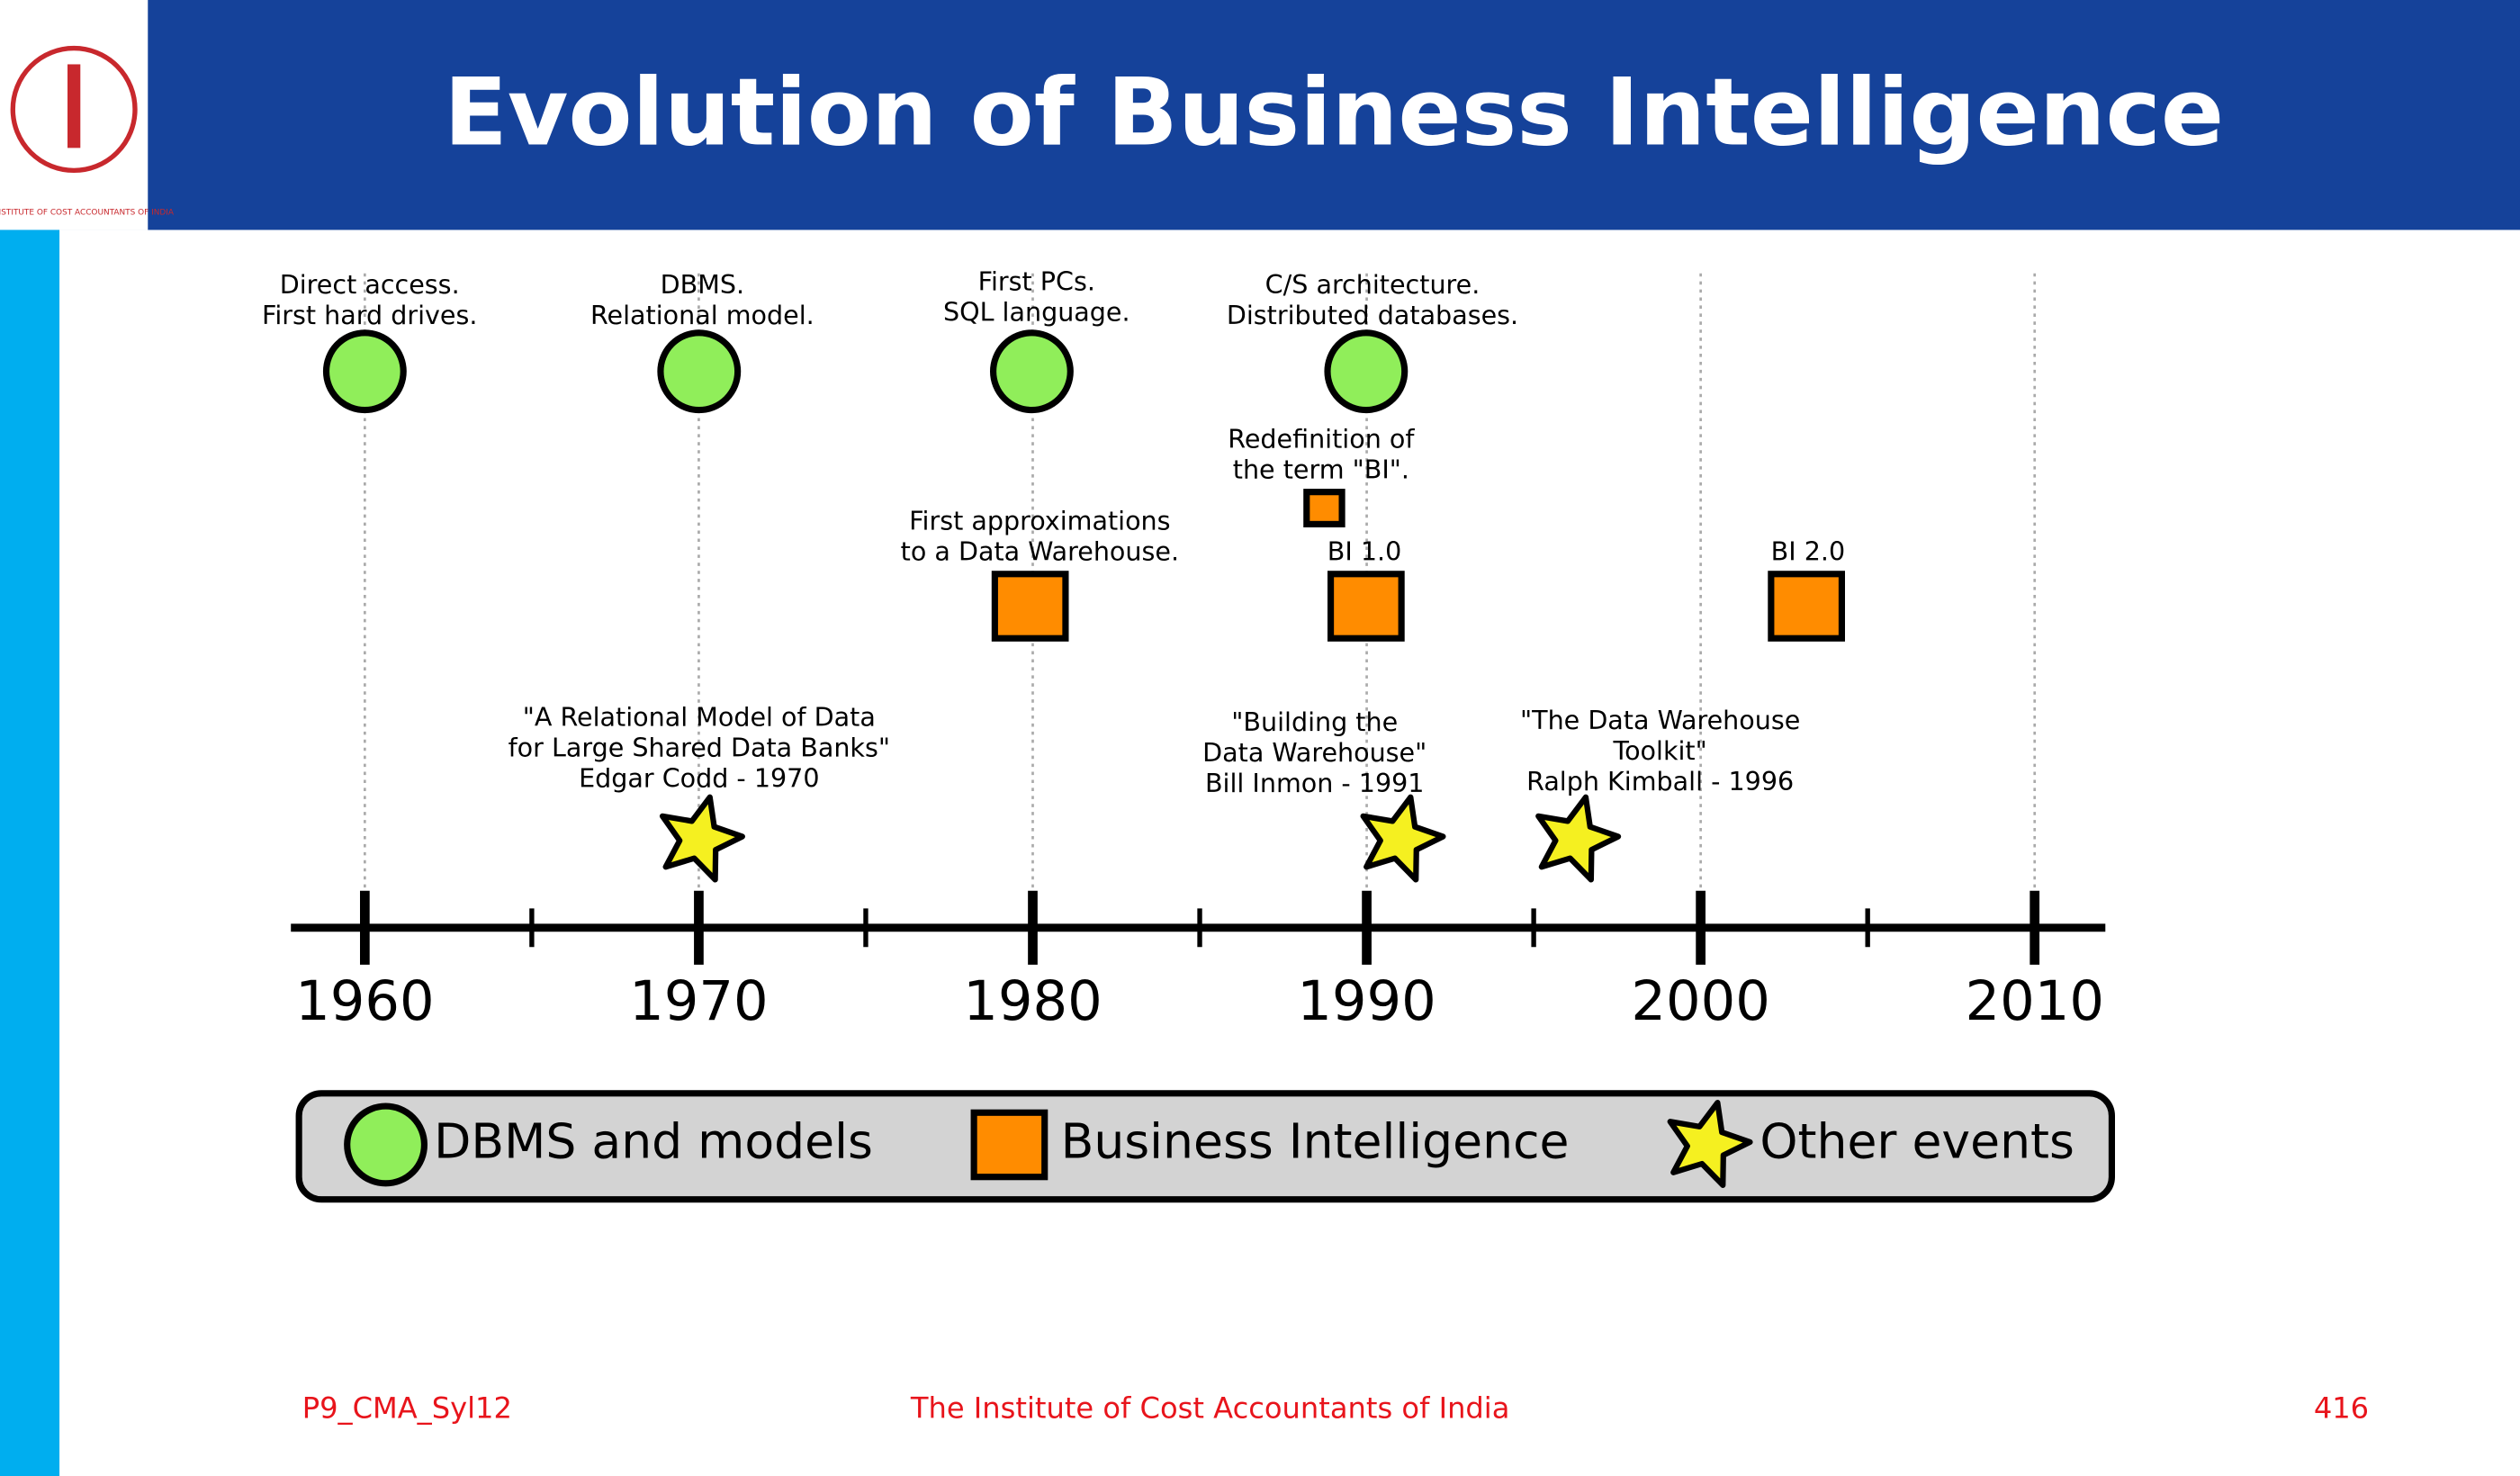  I want to click on event-label: BI 2.0, so click(1809, 552).